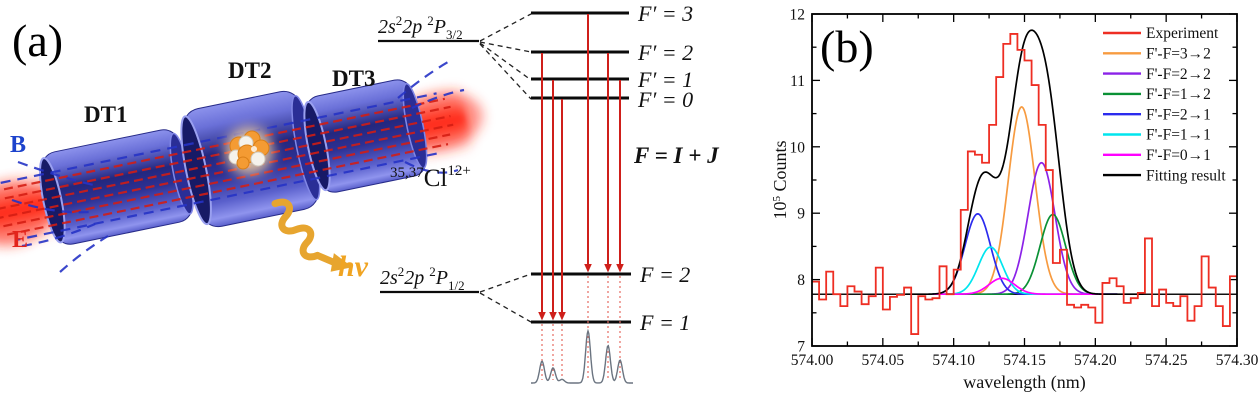 This screenshot has height=406, width=1258. Describe the element at coordinates (1178, 94) in the screenshot. I see `legend-label: F'-F=1→2` at that location.